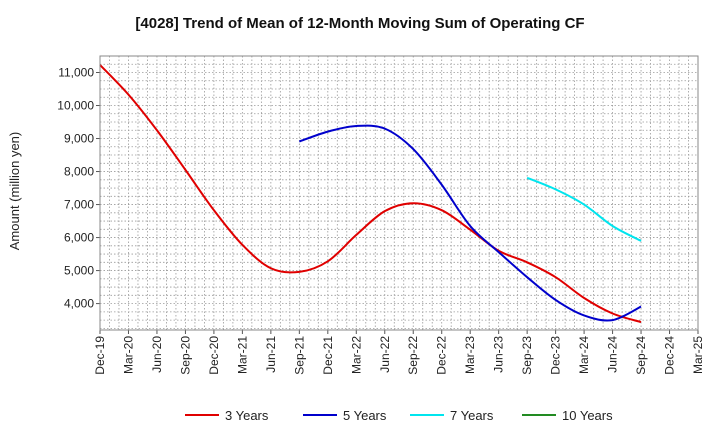 Image resolution: width=720 pixels, height=440 pixels. Describe the element at coordinates (76, 73) in the screenshot. I see `y-tick-label: 11,000` at that location.